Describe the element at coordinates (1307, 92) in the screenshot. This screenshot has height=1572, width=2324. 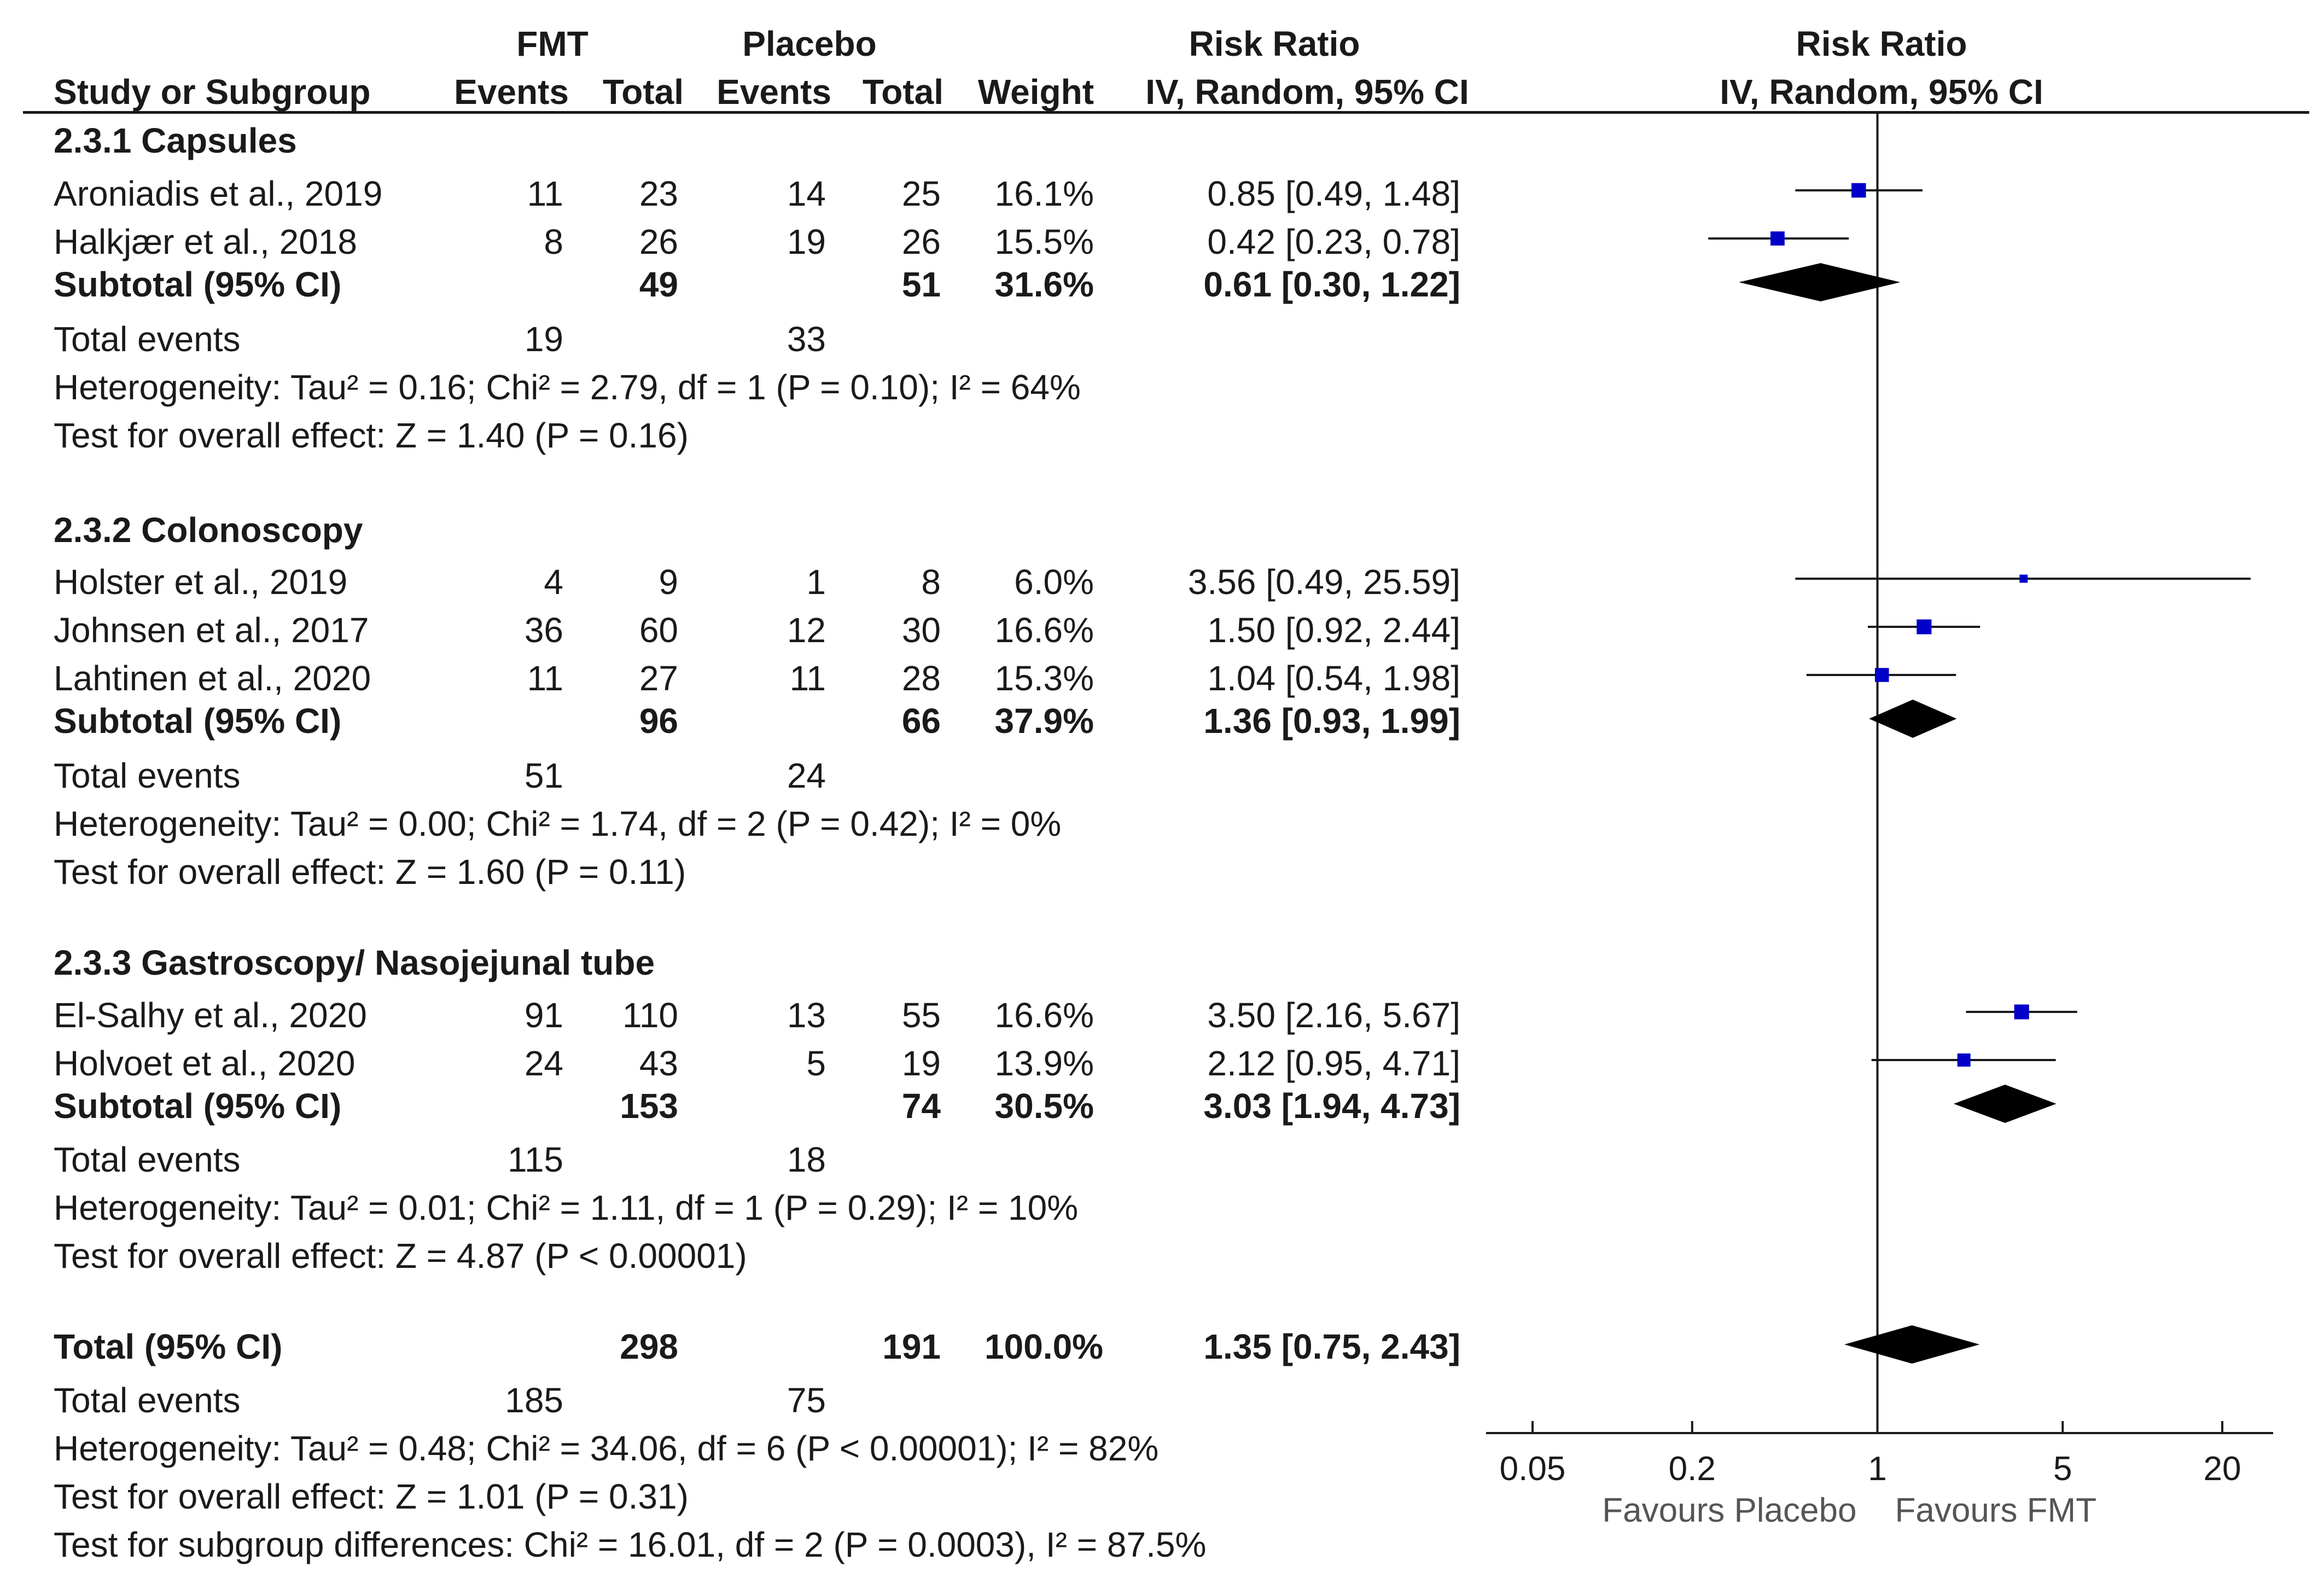
I see `header-method-table: IV, Random, 95% CI` at that location.